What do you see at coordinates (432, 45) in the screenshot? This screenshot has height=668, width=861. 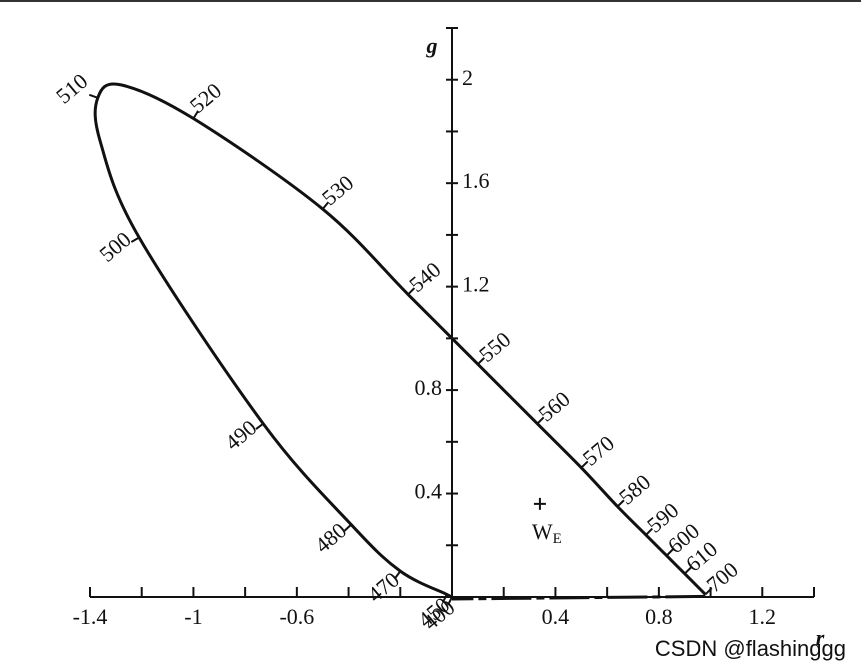 I see `y-axis-label: g` at bounding box center [432, 45].